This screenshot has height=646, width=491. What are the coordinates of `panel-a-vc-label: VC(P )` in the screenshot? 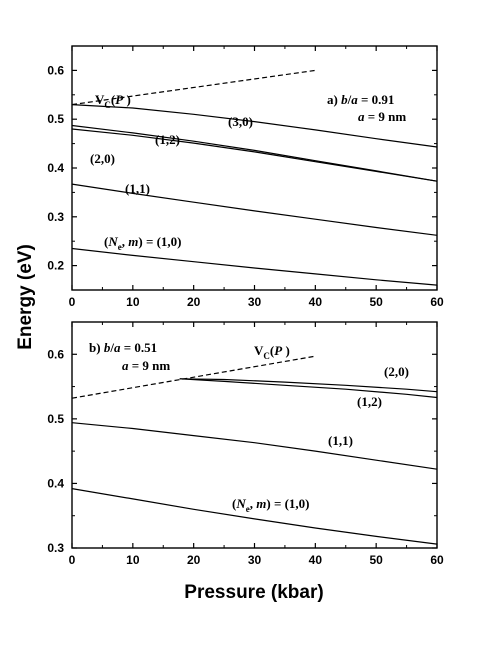 It's located at (113, 101).